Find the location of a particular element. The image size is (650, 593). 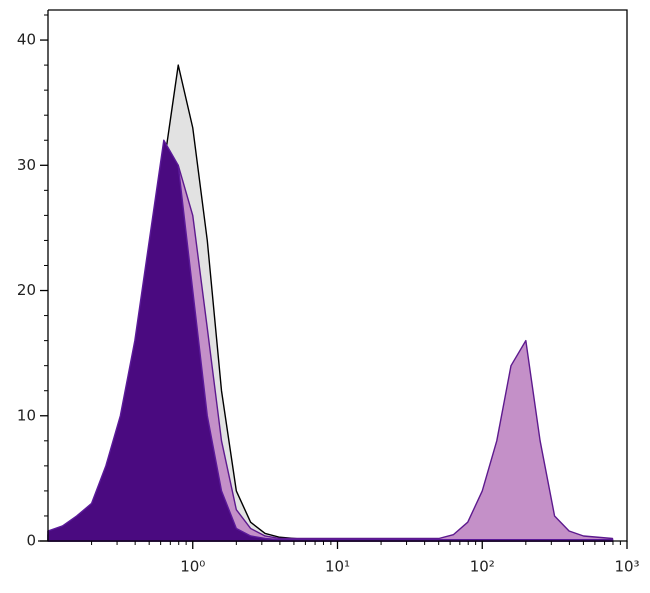

y-tick-label: 40 is located at coordinates (26, 40).